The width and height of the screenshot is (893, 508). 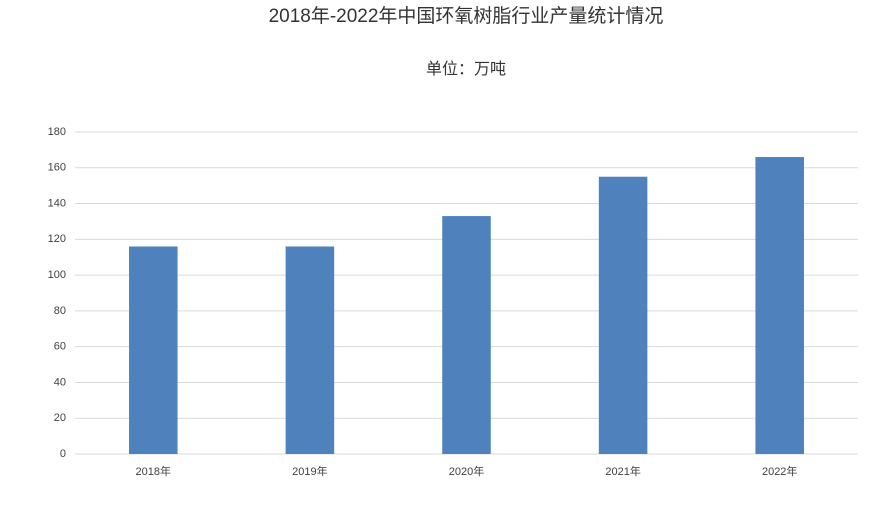 What do you see at coordinates (153, 471) in the screenshot?
I see `x-tick-label: 2018年` at bounding box center [153, 471].